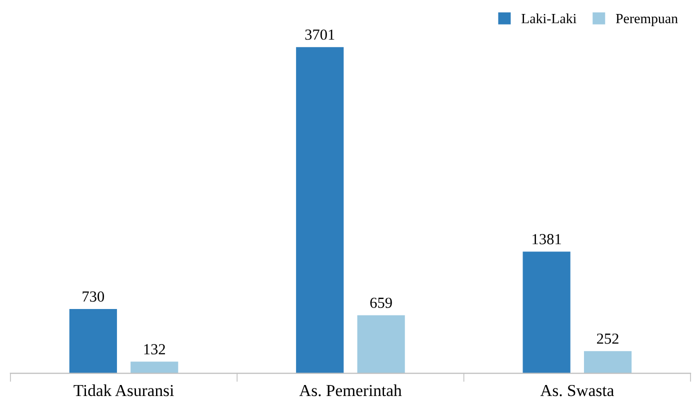 The width and height of the screenshot is (694, 408). Describe the element at coordinates (546, 239) in the screenshot. I see `data-label: 1381` at that location.